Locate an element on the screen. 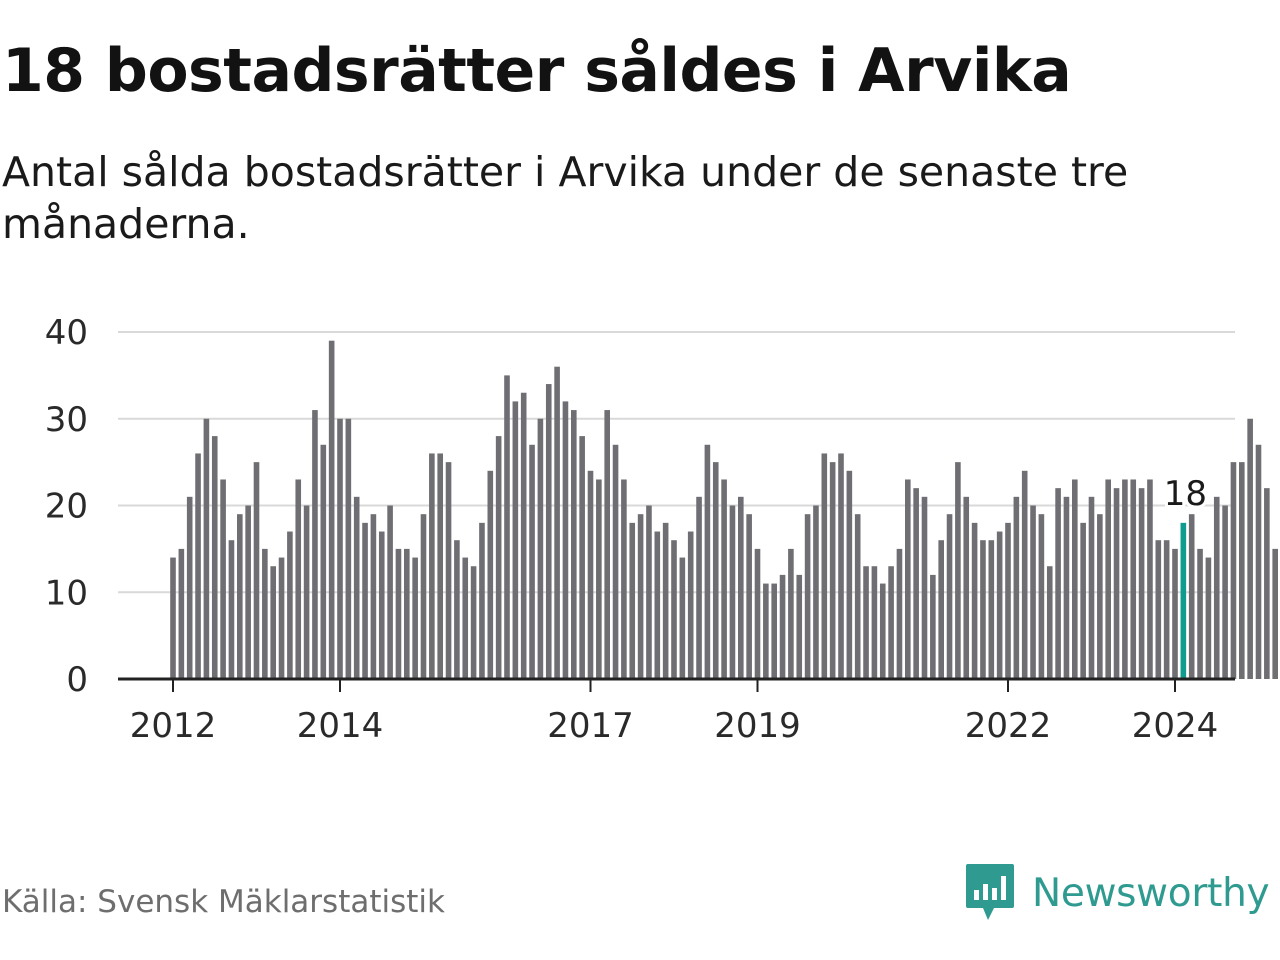  y-tick-label: 0 is located at coordinates (77, 680).